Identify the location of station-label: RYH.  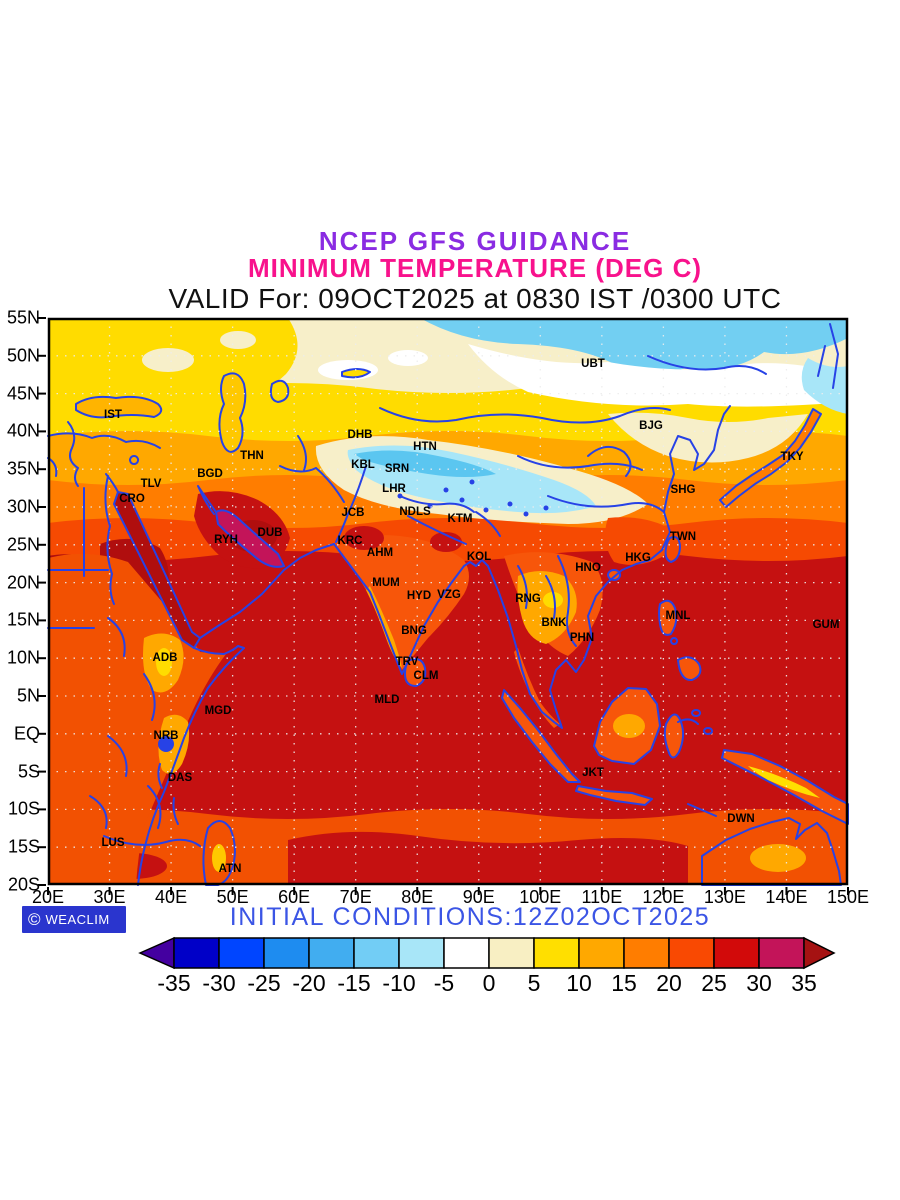
(226, 540).